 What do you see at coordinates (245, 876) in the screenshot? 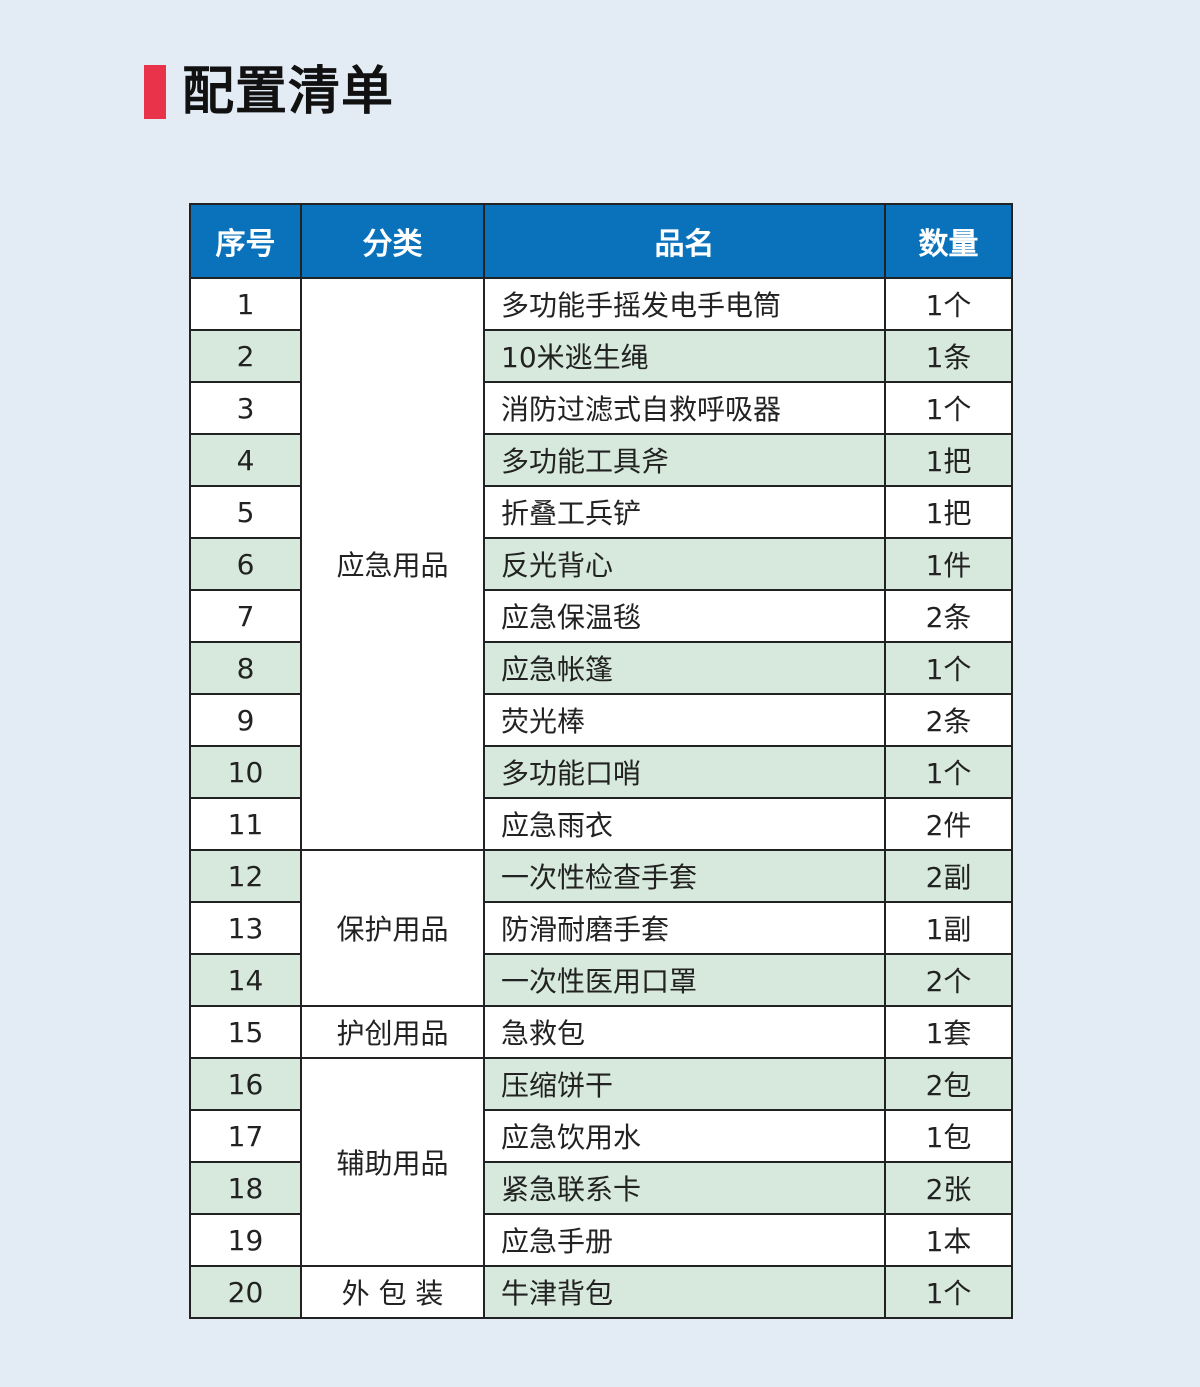
I see `cell-no: 12` at bounding box center [245, 876].